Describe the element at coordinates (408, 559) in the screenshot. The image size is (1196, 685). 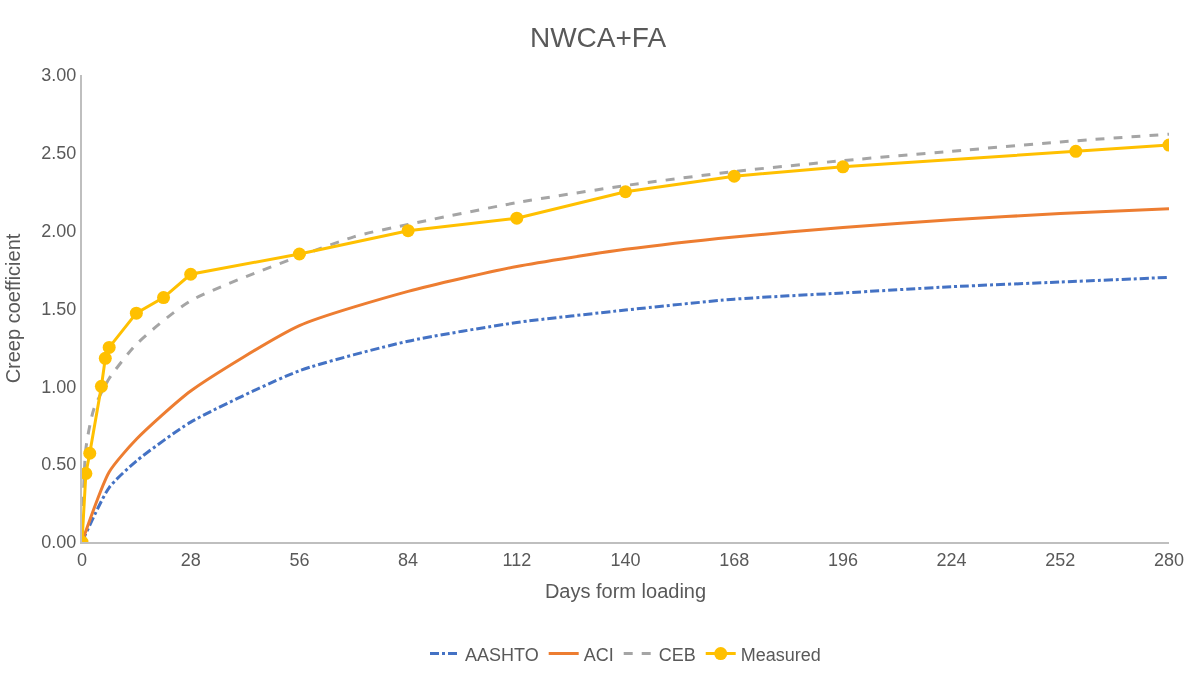
I see `x-tick-label: 84` at that location.